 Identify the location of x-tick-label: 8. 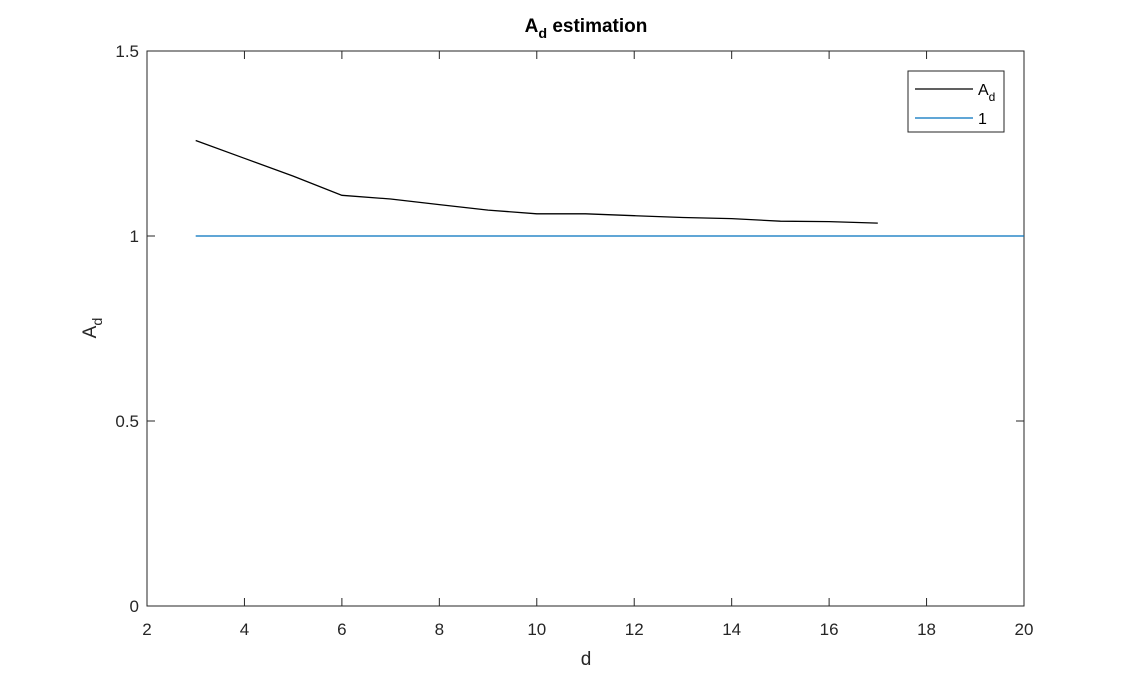
(439, 629).